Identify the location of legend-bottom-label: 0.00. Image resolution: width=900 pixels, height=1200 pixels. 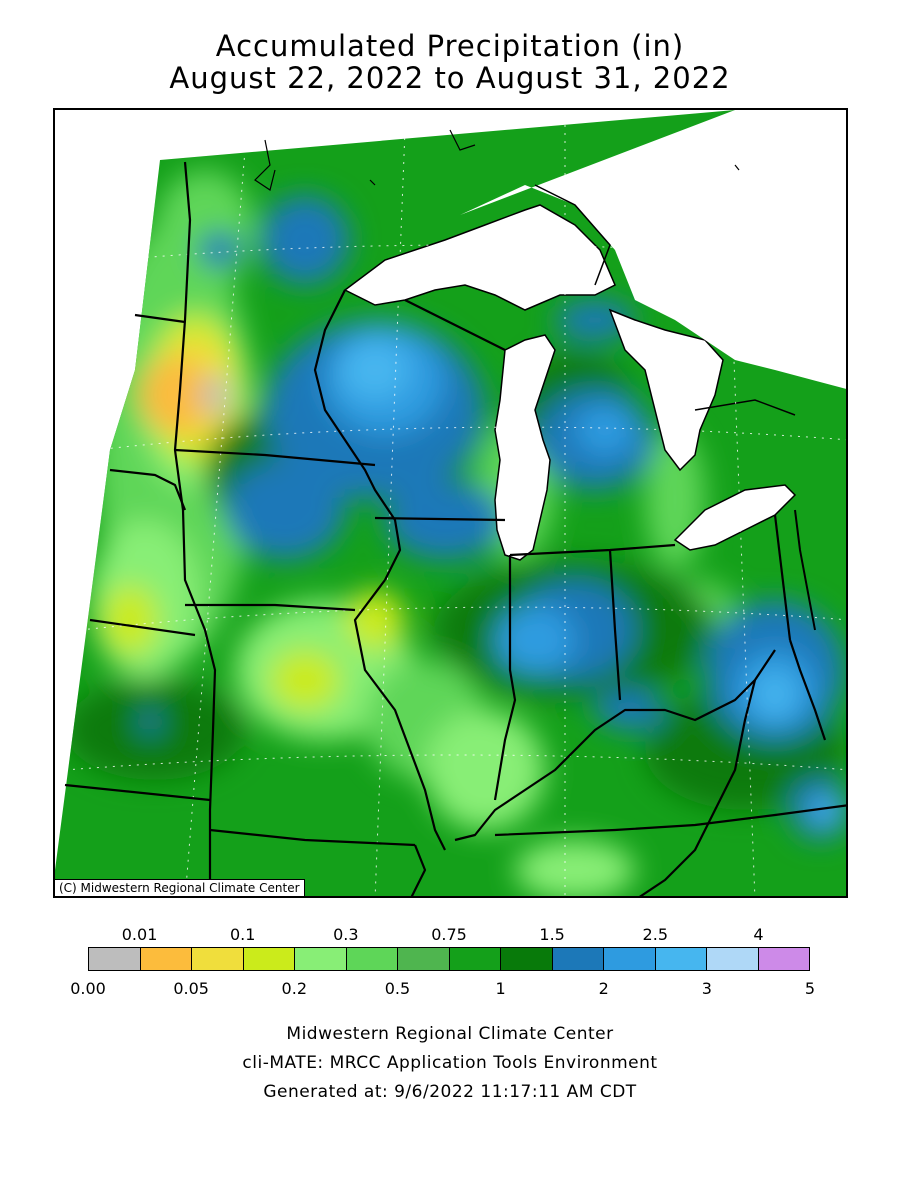
(88, 988).